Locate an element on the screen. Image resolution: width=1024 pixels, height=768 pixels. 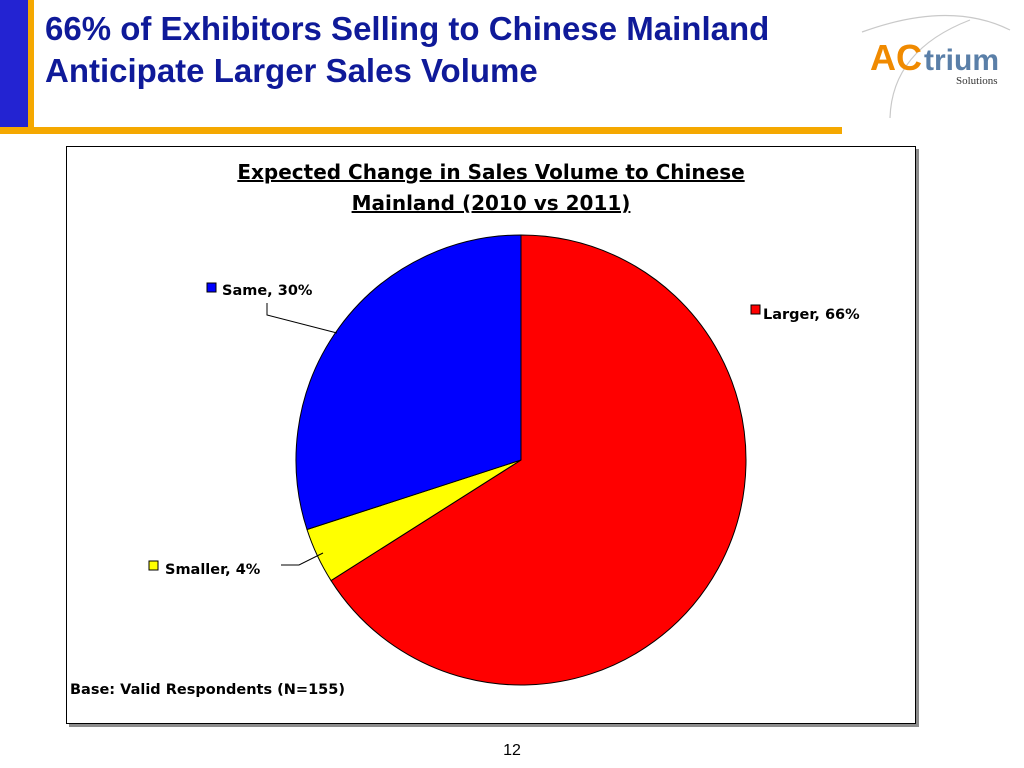
logo-ac: AC is located at coordinates (896, 57).